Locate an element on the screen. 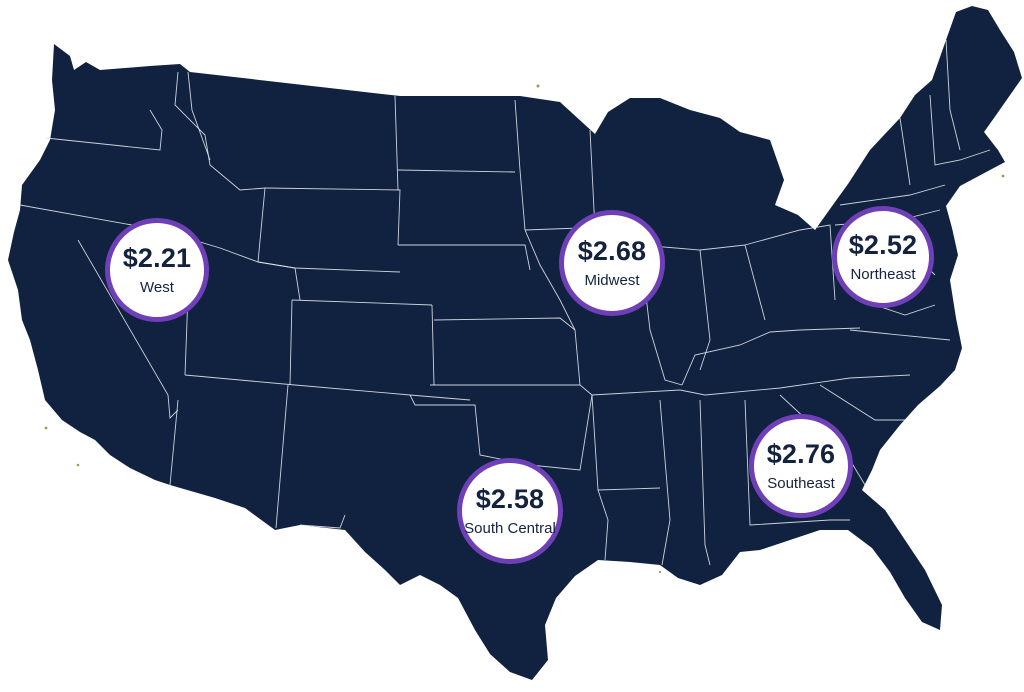 The height and width of the screenshot is (692, 1024). region-label: Midwest is located at coordinates (612, 280).